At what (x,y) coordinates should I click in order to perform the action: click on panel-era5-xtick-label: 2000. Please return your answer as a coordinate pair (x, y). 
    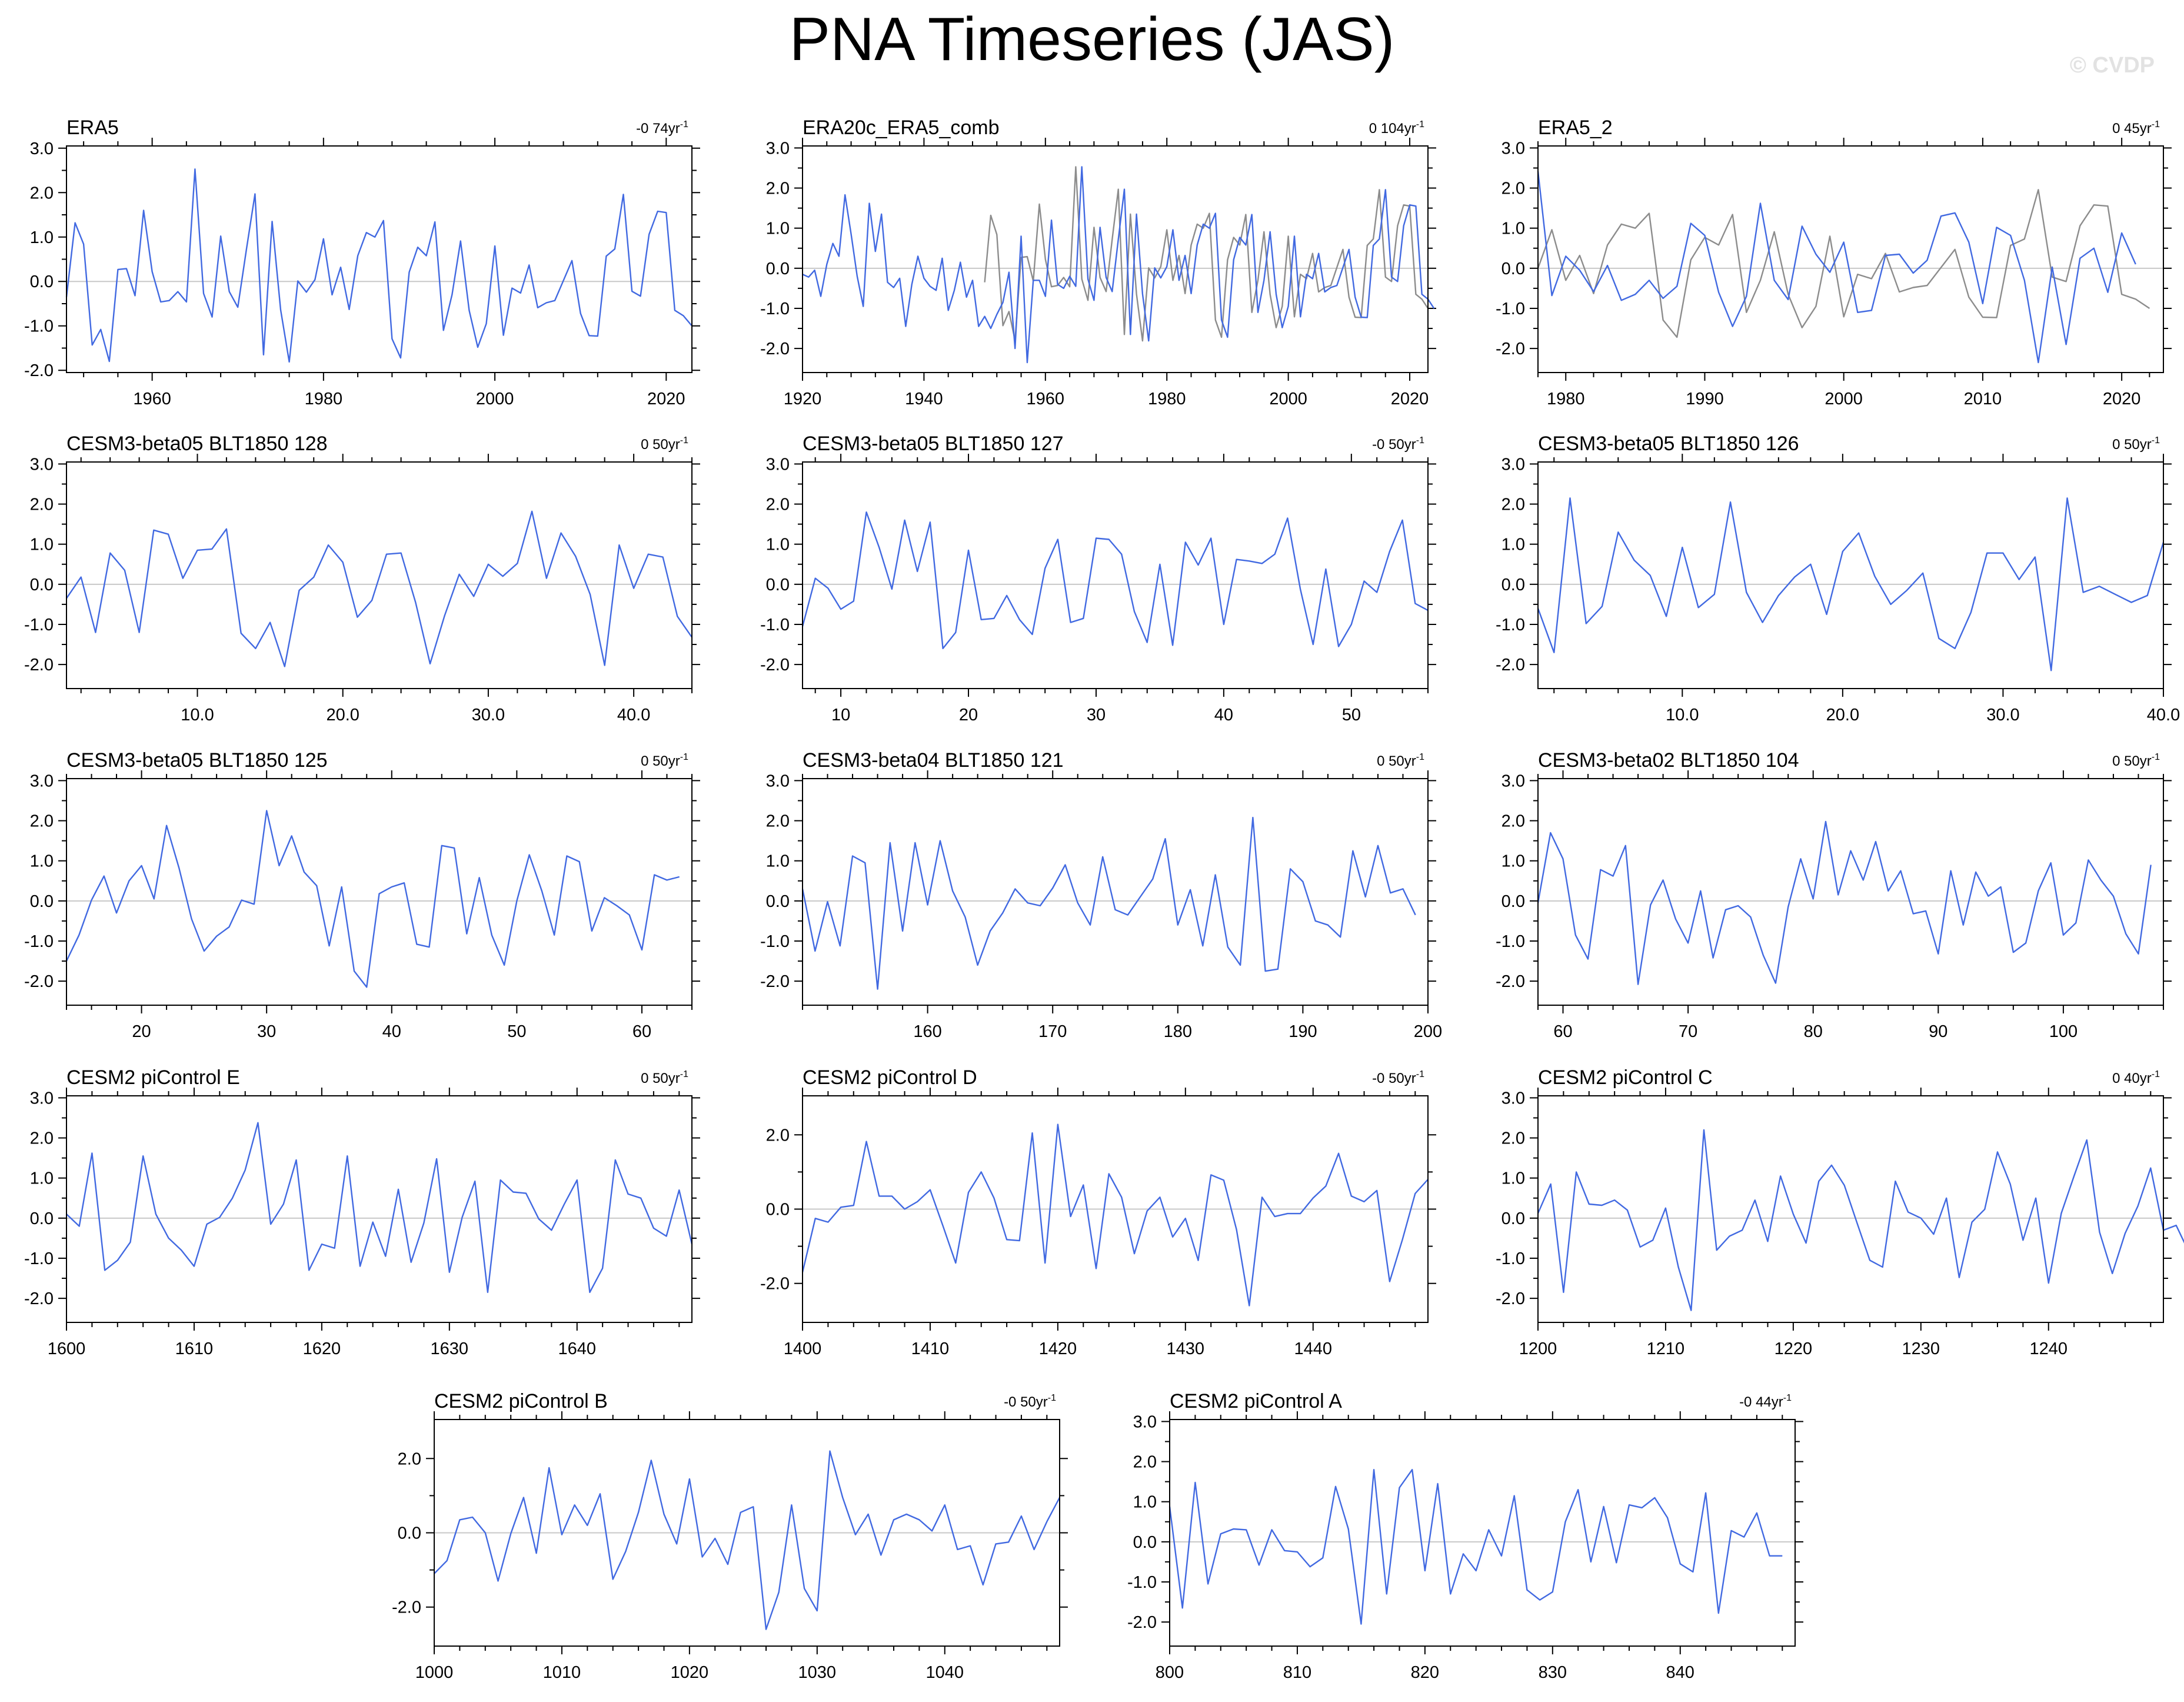
    Looking at the image, I should click on (495, 399).